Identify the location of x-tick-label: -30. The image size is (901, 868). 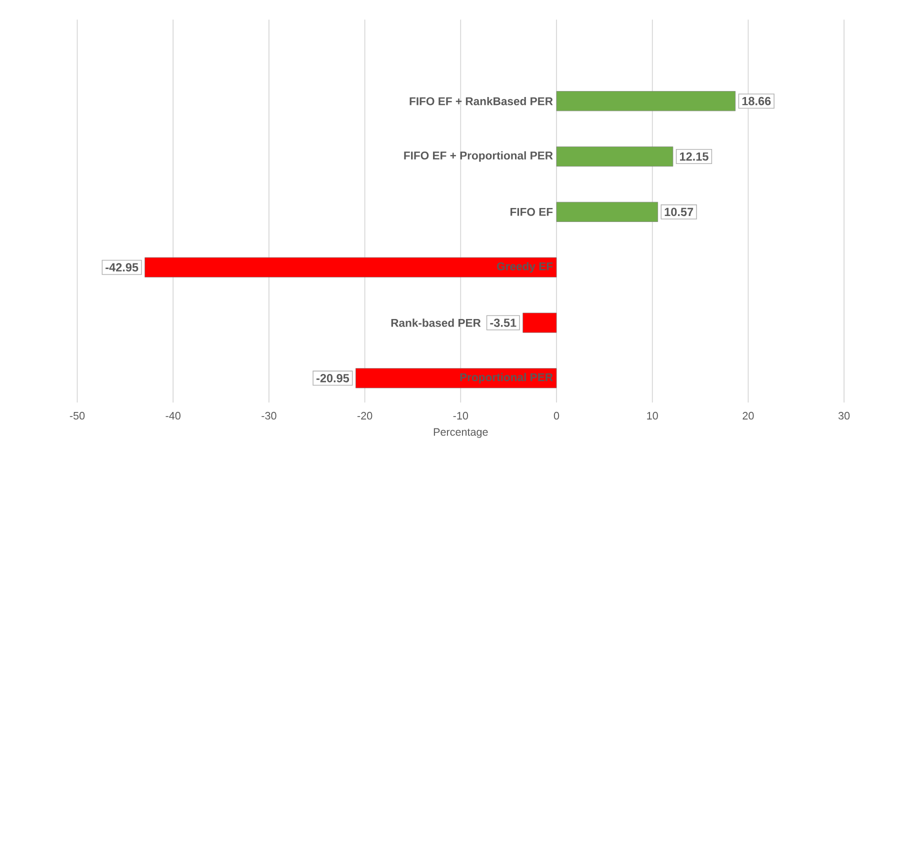
(269, 416).